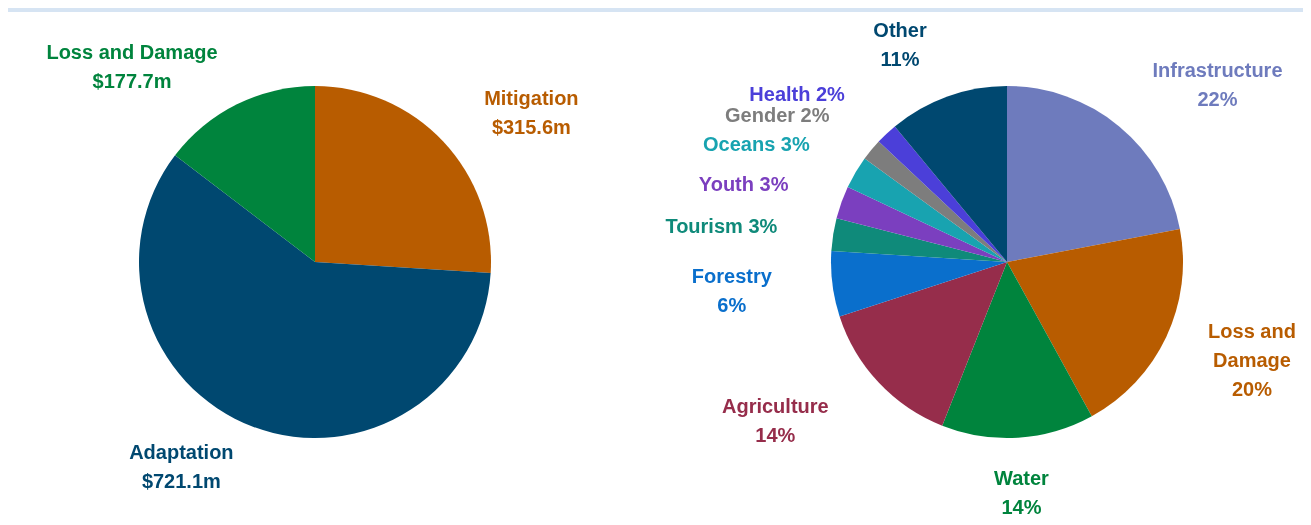  What do you see at coordinates (743, 183) in the screenshot?
I see `slice-label: Youth 3%` at bounding box center [743, 183].